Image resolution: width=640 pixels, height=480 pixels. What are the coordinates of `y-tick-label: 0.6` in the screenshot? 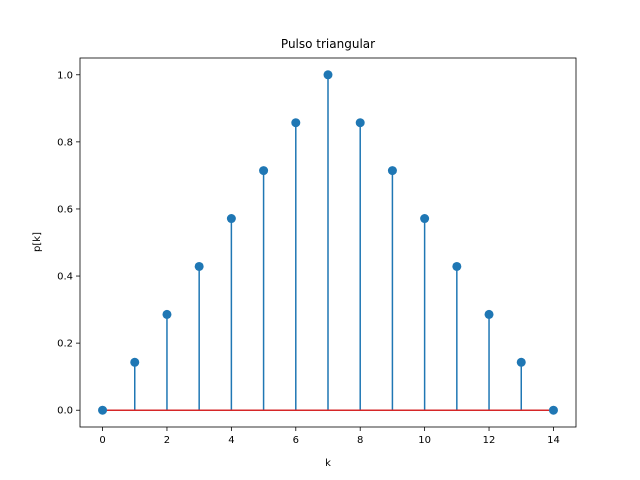 It's located at (65, 209).